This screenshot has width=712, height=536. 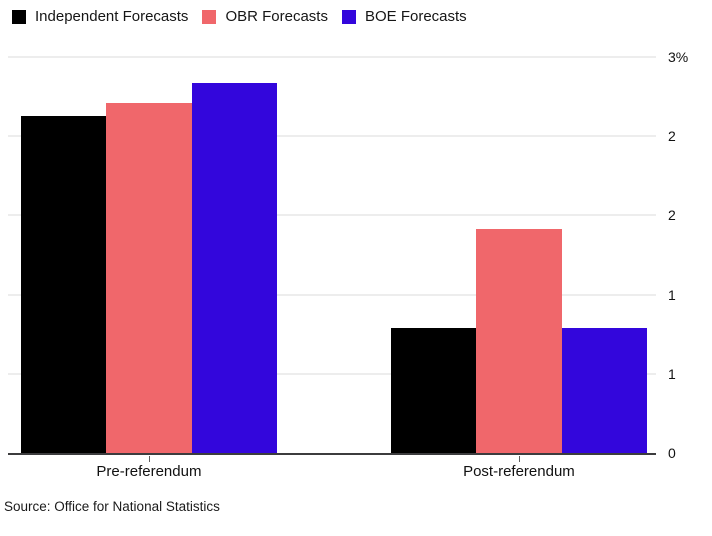 What do you see at coordinates (149, 471) in the screenshot?
I see `x-category-label-pre-referendum: Pre-referendum` at bounding box center [149, 471].